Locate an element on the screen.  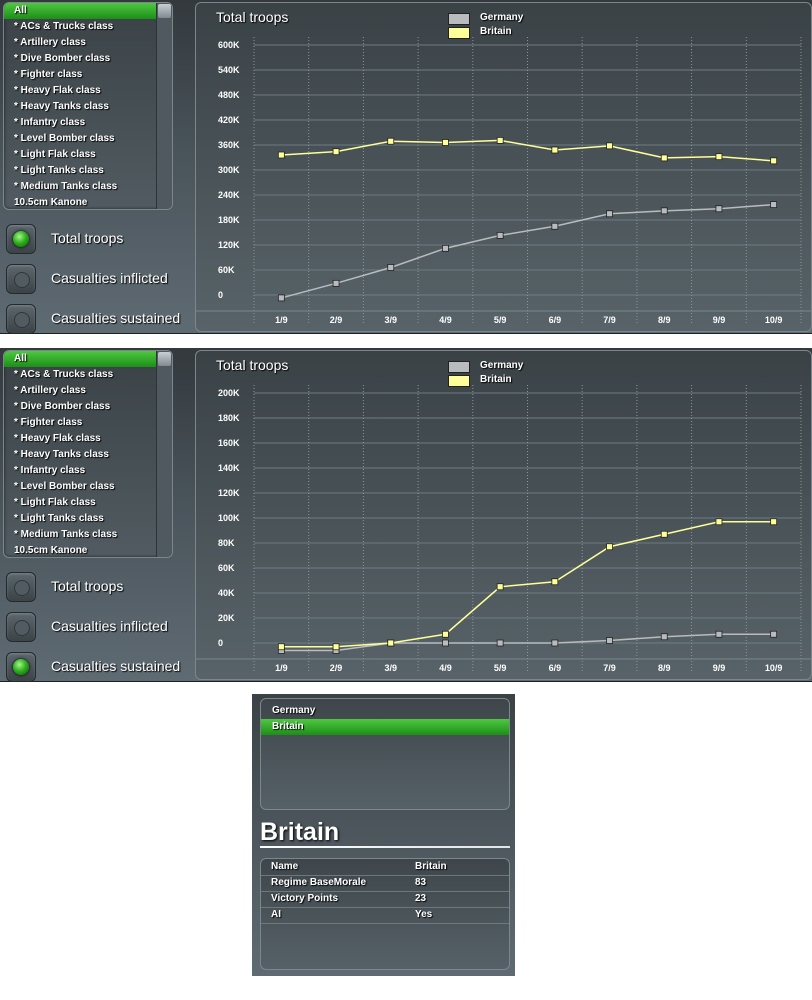
country-item-britain: Britain is located at coordinates (385, 727).